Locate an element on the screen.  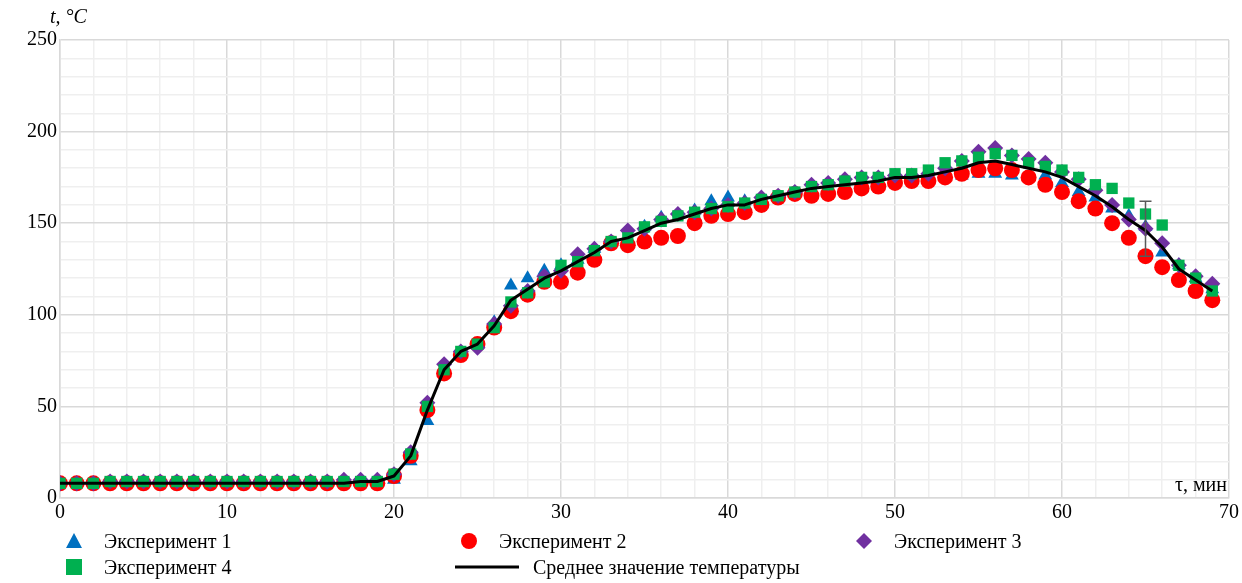
y-tick-label: 200 is located at coordinates (42, 129).